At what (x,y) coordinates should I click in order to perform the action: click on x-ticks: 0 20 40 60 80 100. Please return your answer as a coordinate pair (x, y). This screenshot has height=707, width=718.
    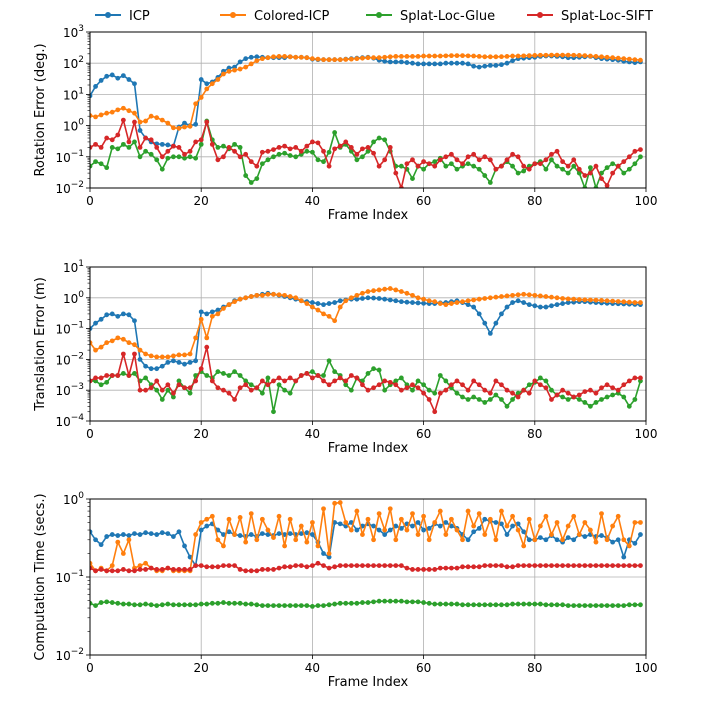
    Looking at the image, I should click on (371, 198).